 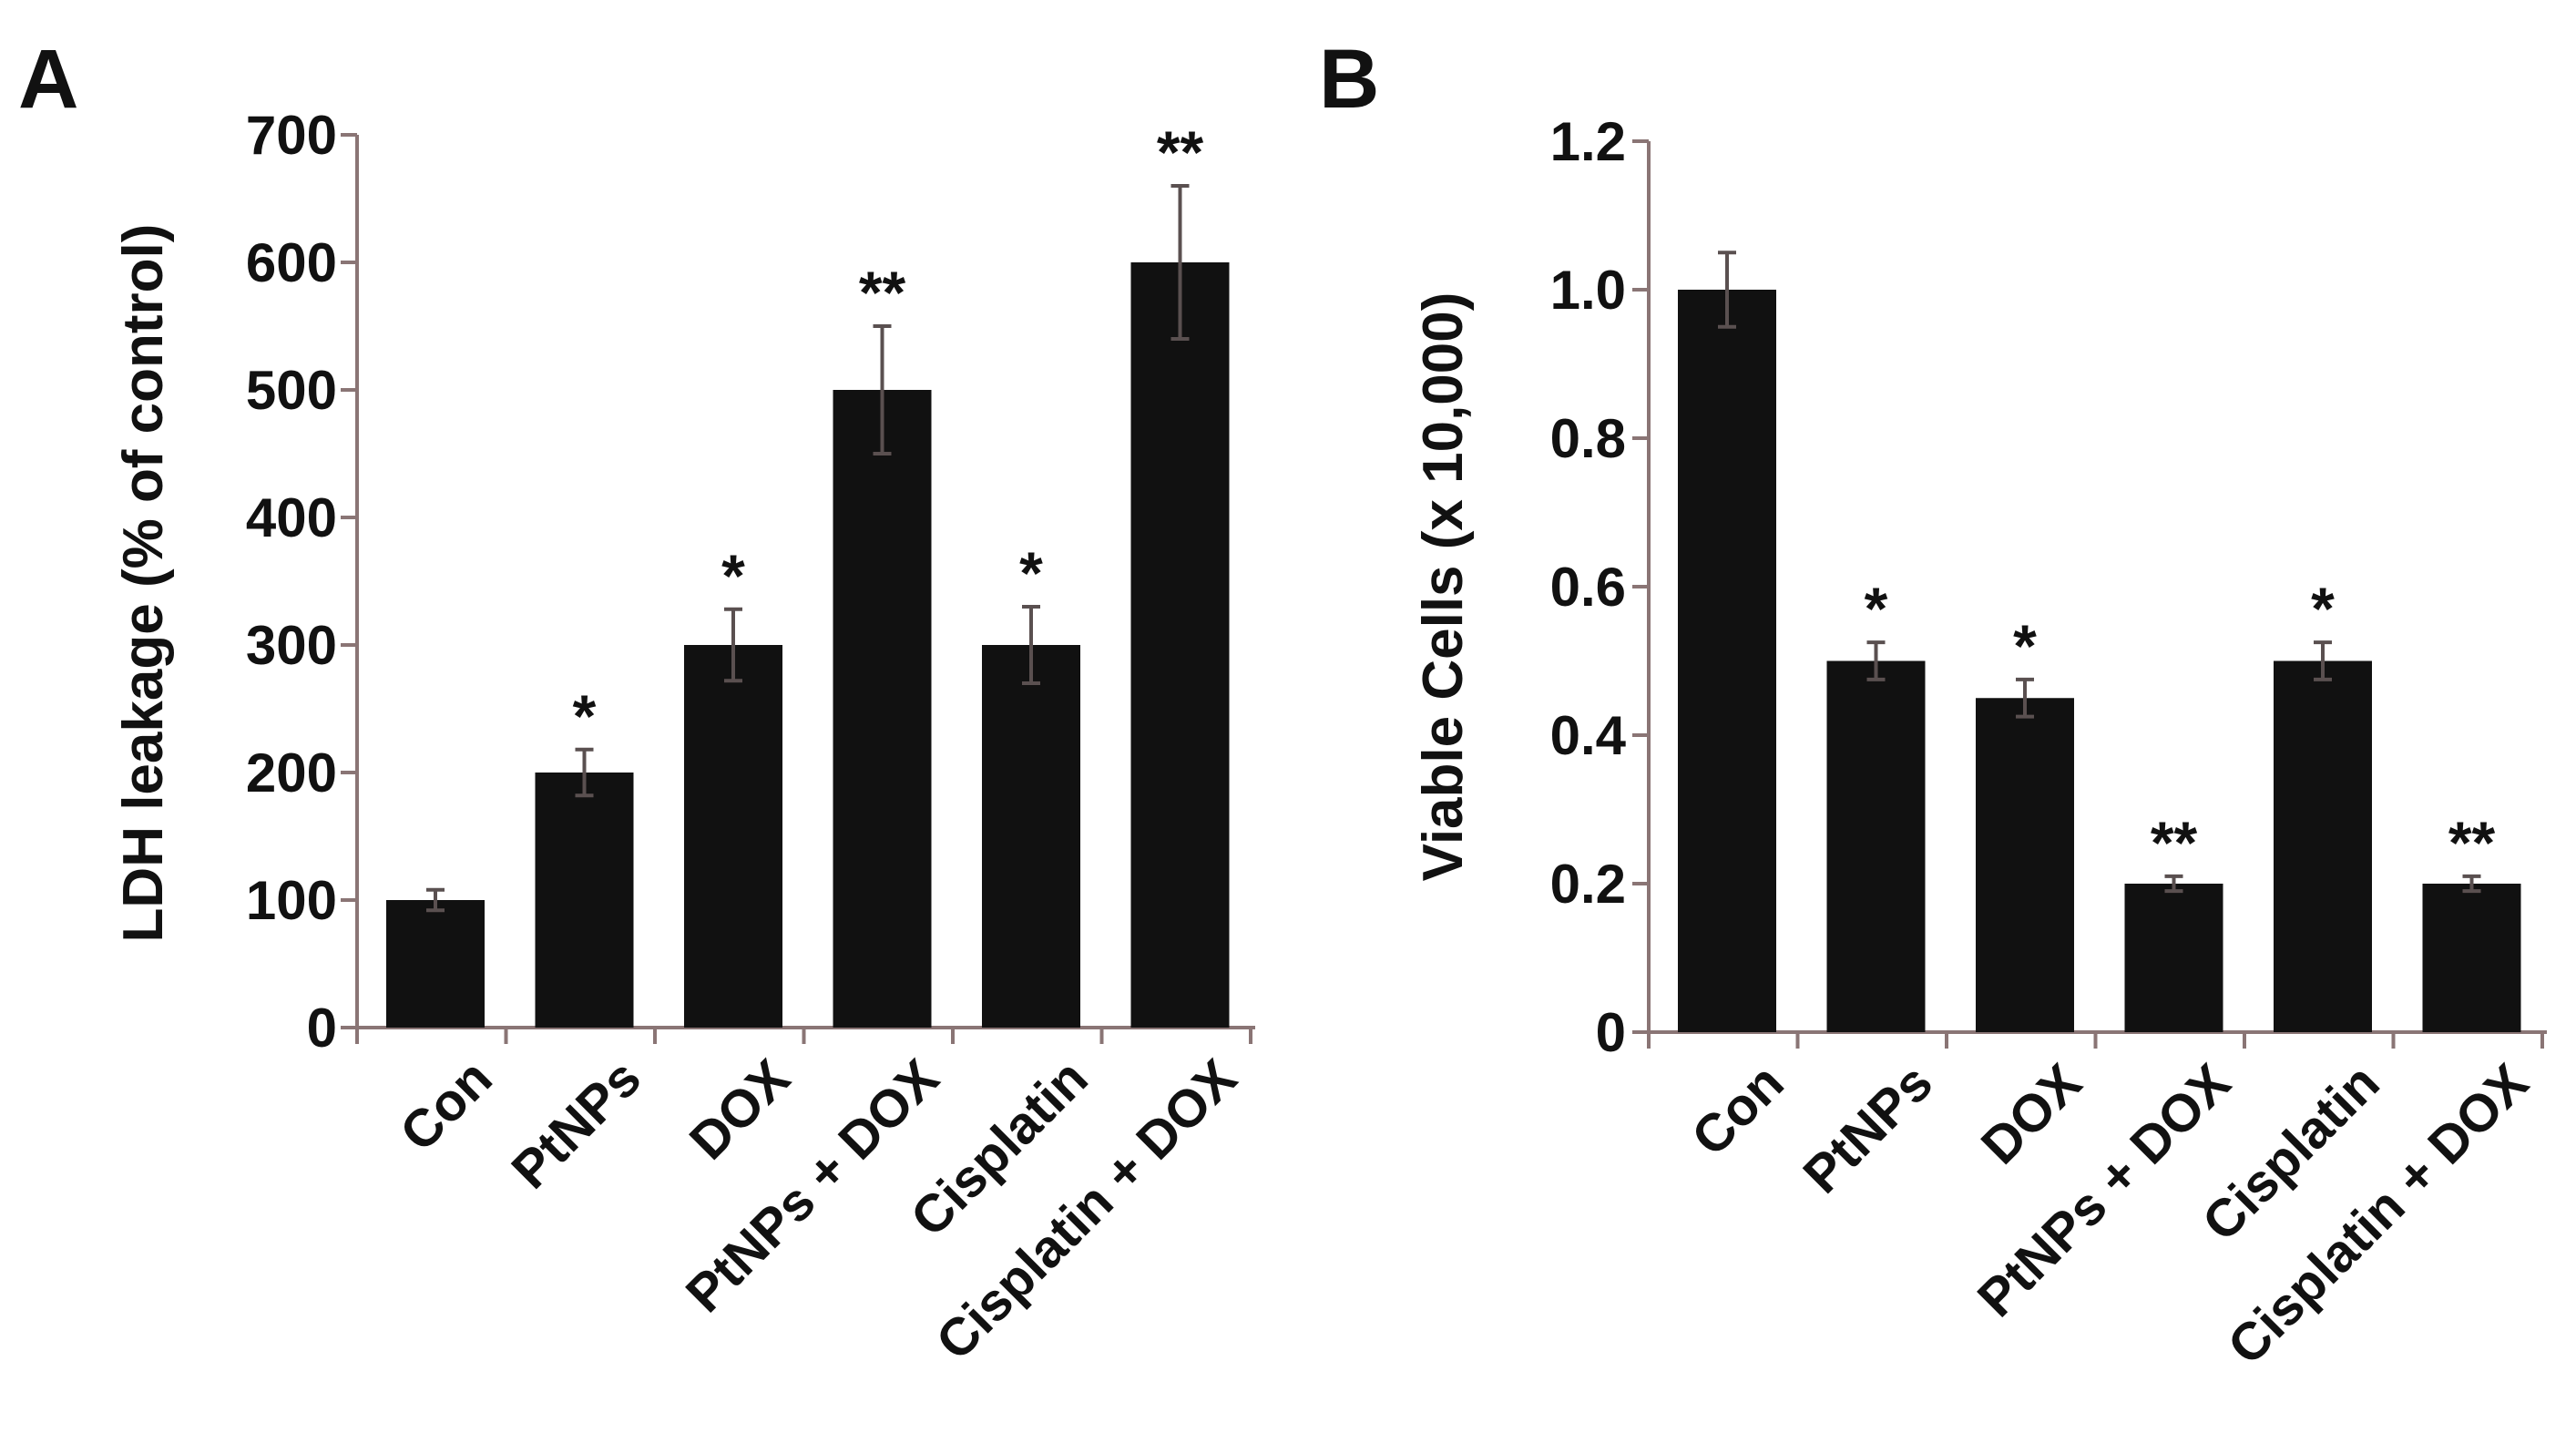 What do you see at coordinates (48, 79) in the screenshot?
I see `panel-letter: A` at bounding box center [48, 79].